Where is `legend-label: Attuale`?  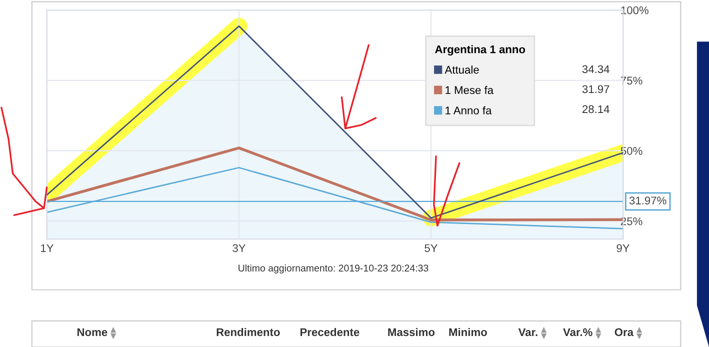
legend-label: Attuale is located at coordinates (461, 70).